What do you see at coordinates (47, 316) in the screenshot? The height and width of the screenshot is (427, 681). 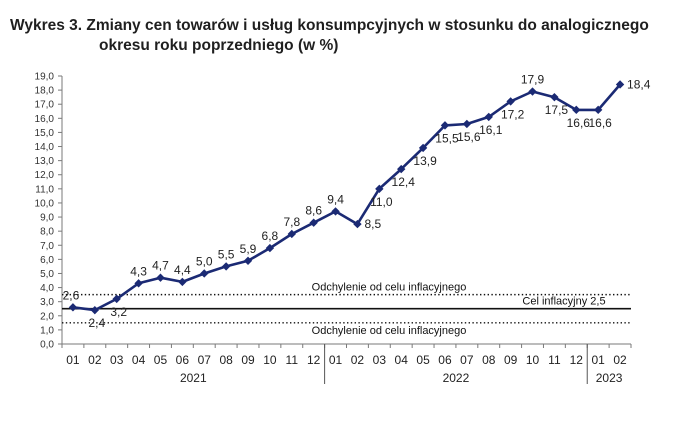 I see `y-tick-label: 2,0` at bounding box center [47, 316].